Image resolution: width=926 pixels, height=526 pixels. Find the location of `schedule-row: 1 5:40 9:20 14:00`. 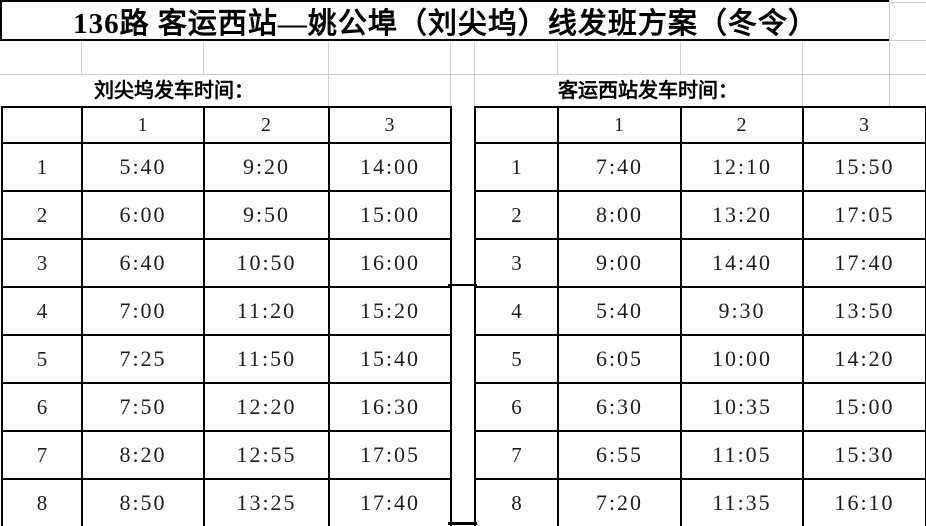

schedule-row: 1 5:40 9:20 14:00 is located at coordinates (226, 167).